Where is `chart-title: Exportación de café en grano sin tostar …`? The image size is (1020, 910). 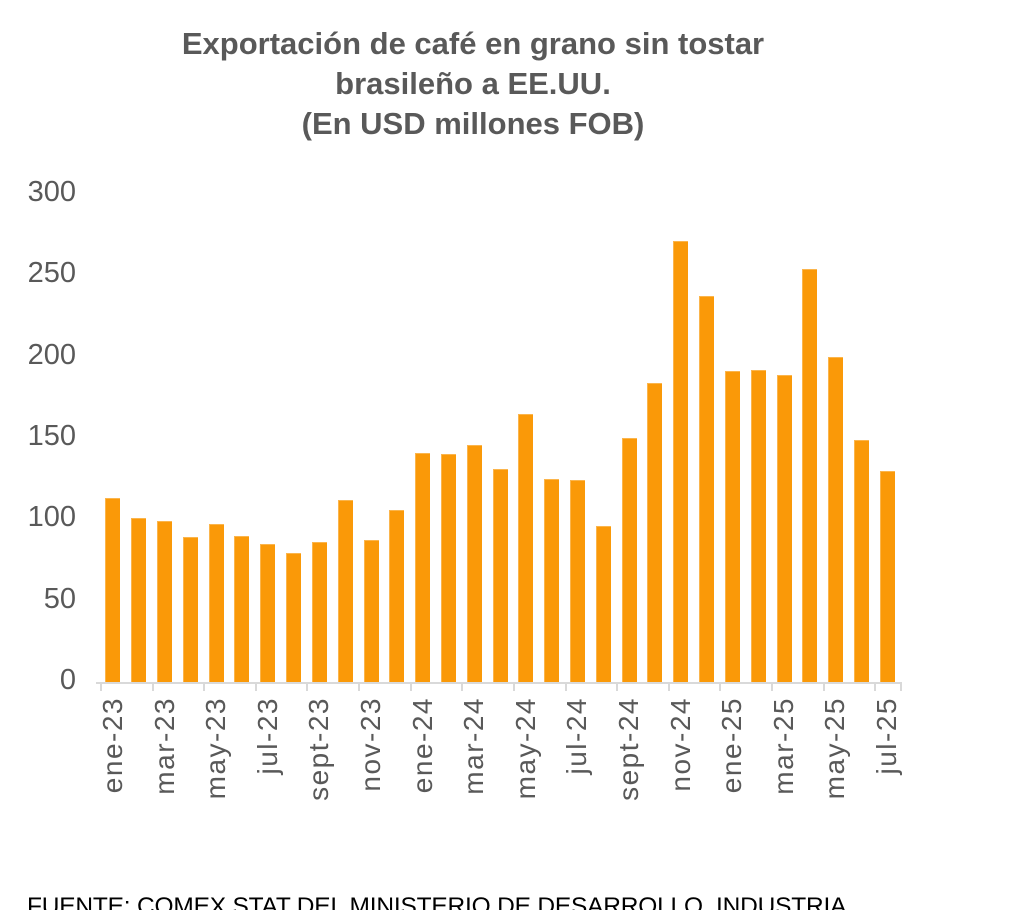
chart-title: Exportación de café en grano sin tostar … is located at coordinates (473, 84).